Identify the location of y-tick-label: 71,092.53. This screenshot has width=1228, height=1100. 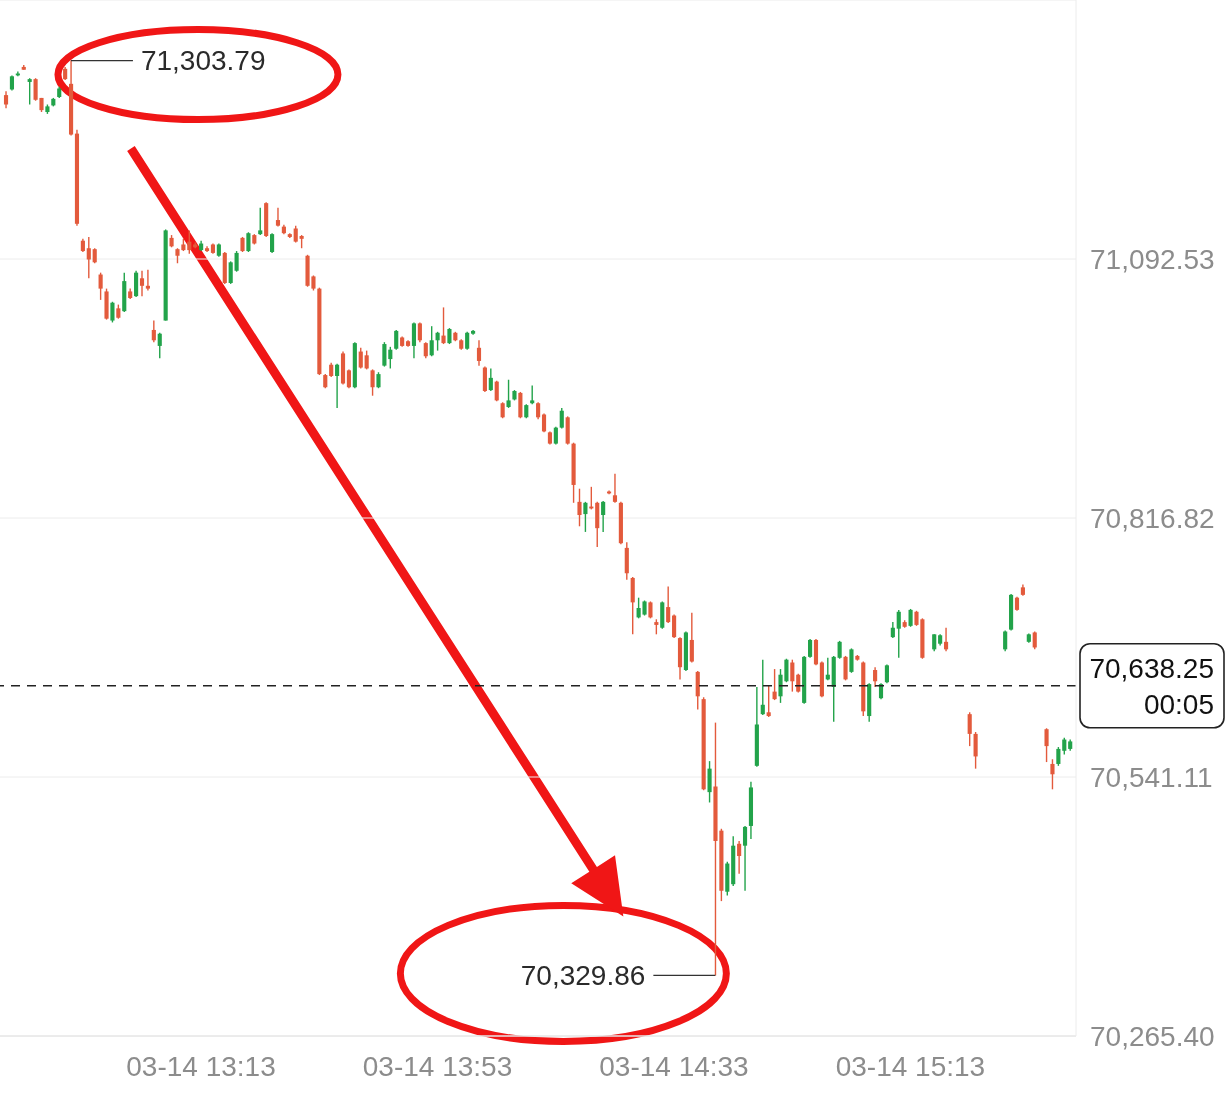
(1152, 259).